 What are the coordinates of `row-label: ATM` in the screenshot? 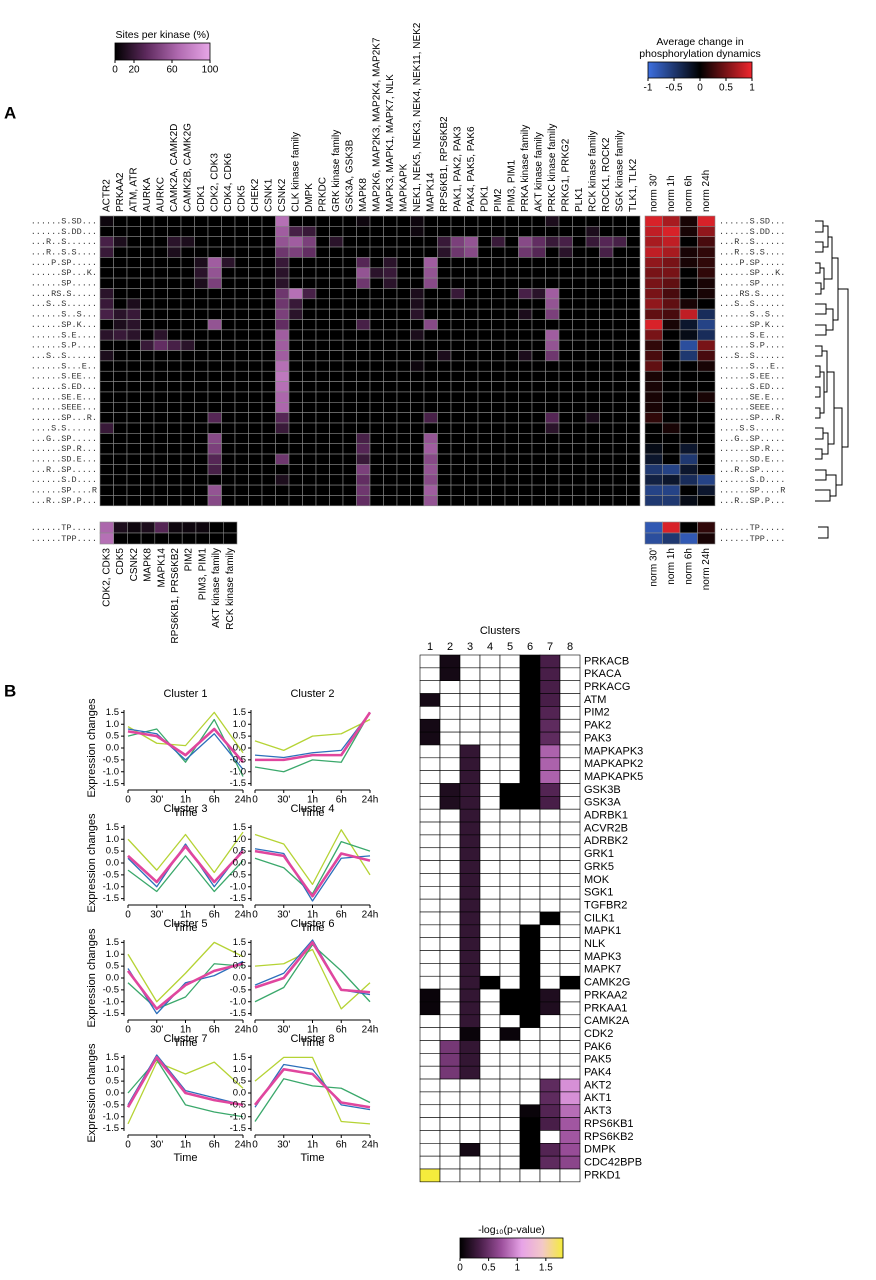 It's located at (595, 700).